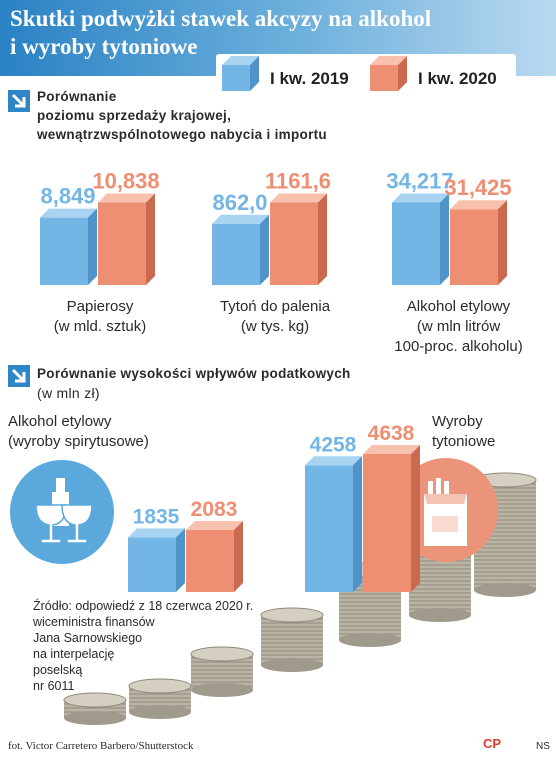 Image resolution: width=556 pixels, height=760 pixels. Describe the element at coordinates (457, 421) in the screenshot. I see `category-label: Wyroby` at that location.